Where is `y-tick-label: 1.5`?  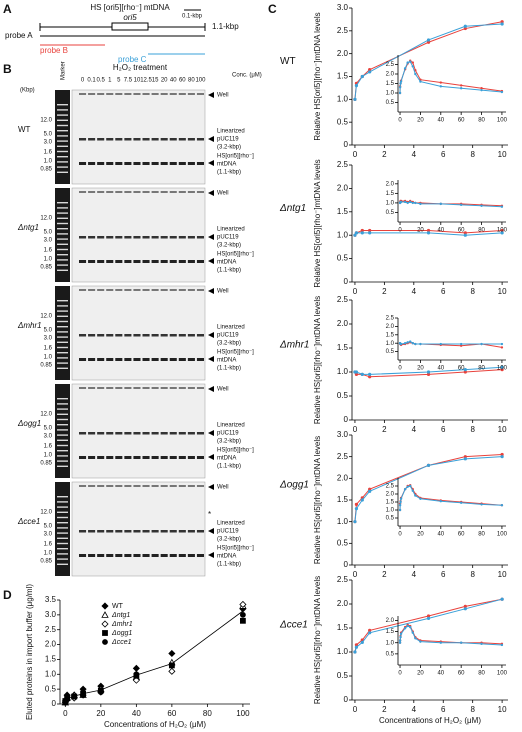 y-tick-label: 1.5 is located at coordinates (51, 659).